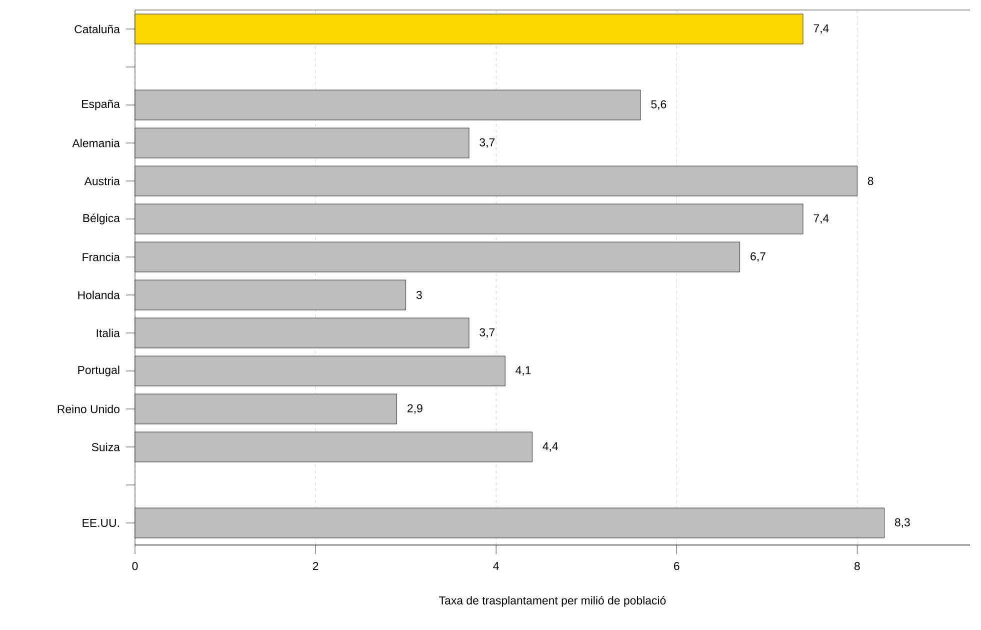 This screenshot has width=981, height=630. Describe the element at coordinates (135, 566) in the screenshot. I see `x-tick-label: 0` at that location.